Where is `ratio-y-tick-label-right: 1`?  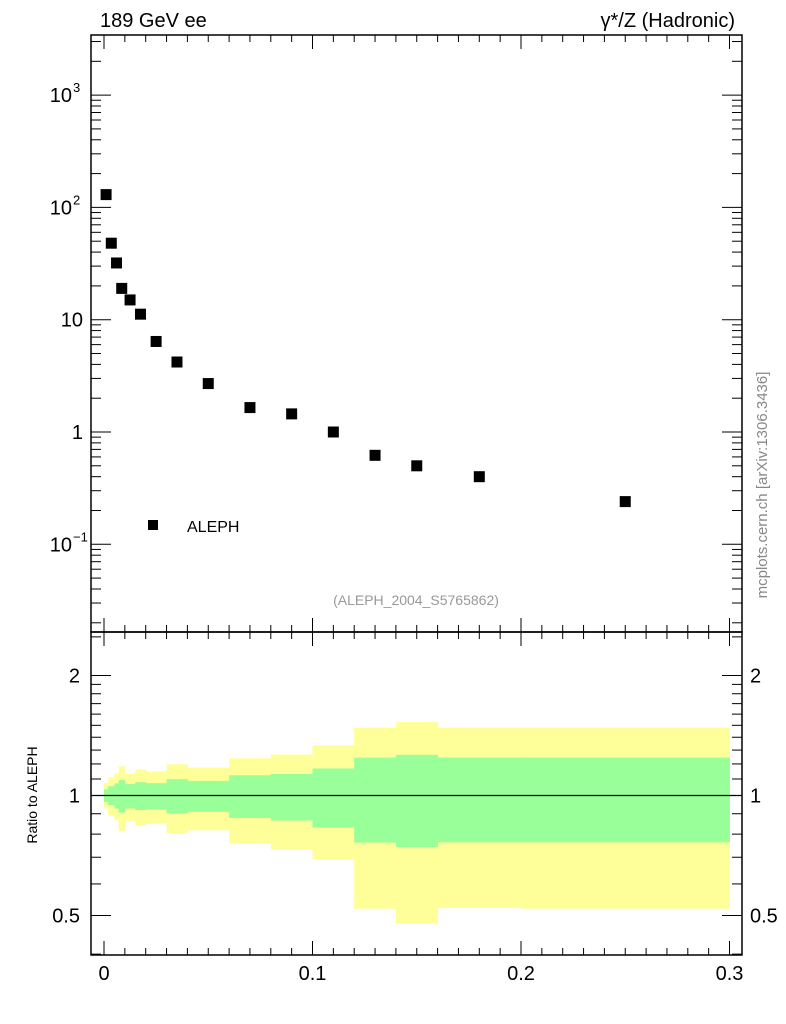 ratio-y-tick-label-right: 1 is located at coordinates (755, 797).